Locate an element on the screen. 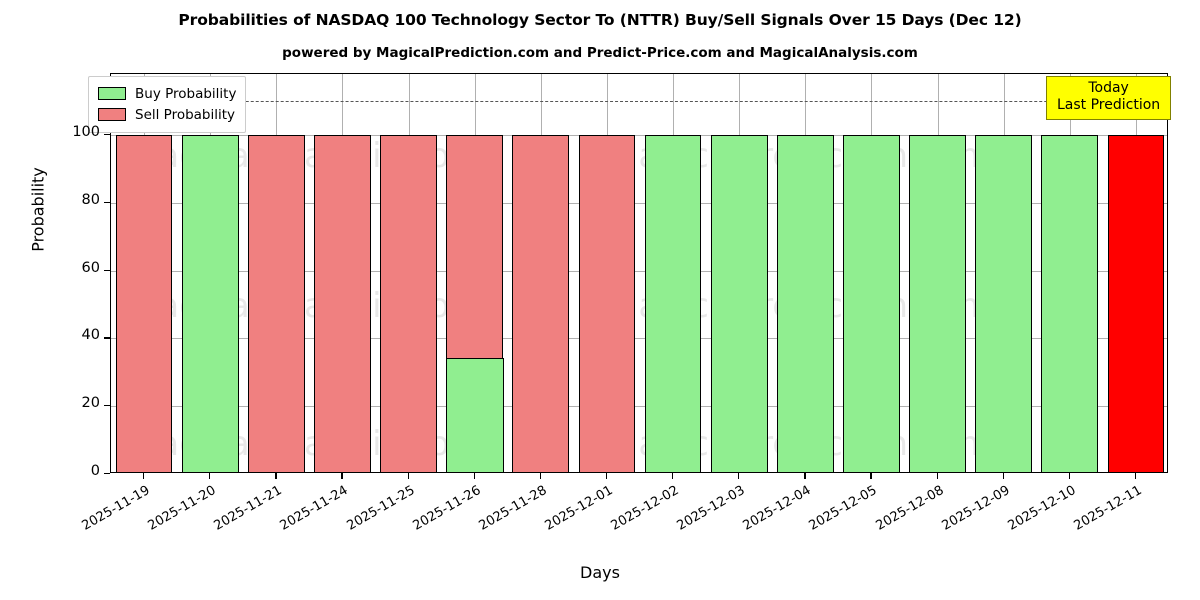  y-axis-label: Probability is located at coordinates (38, 209).